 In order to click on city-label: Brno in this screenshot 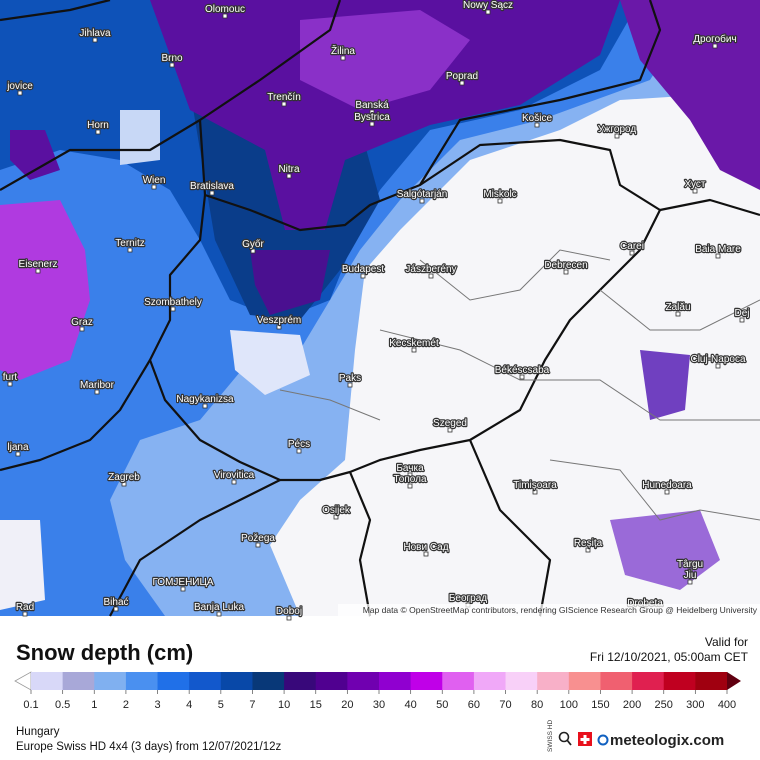, I will do `click(172, 58)`.